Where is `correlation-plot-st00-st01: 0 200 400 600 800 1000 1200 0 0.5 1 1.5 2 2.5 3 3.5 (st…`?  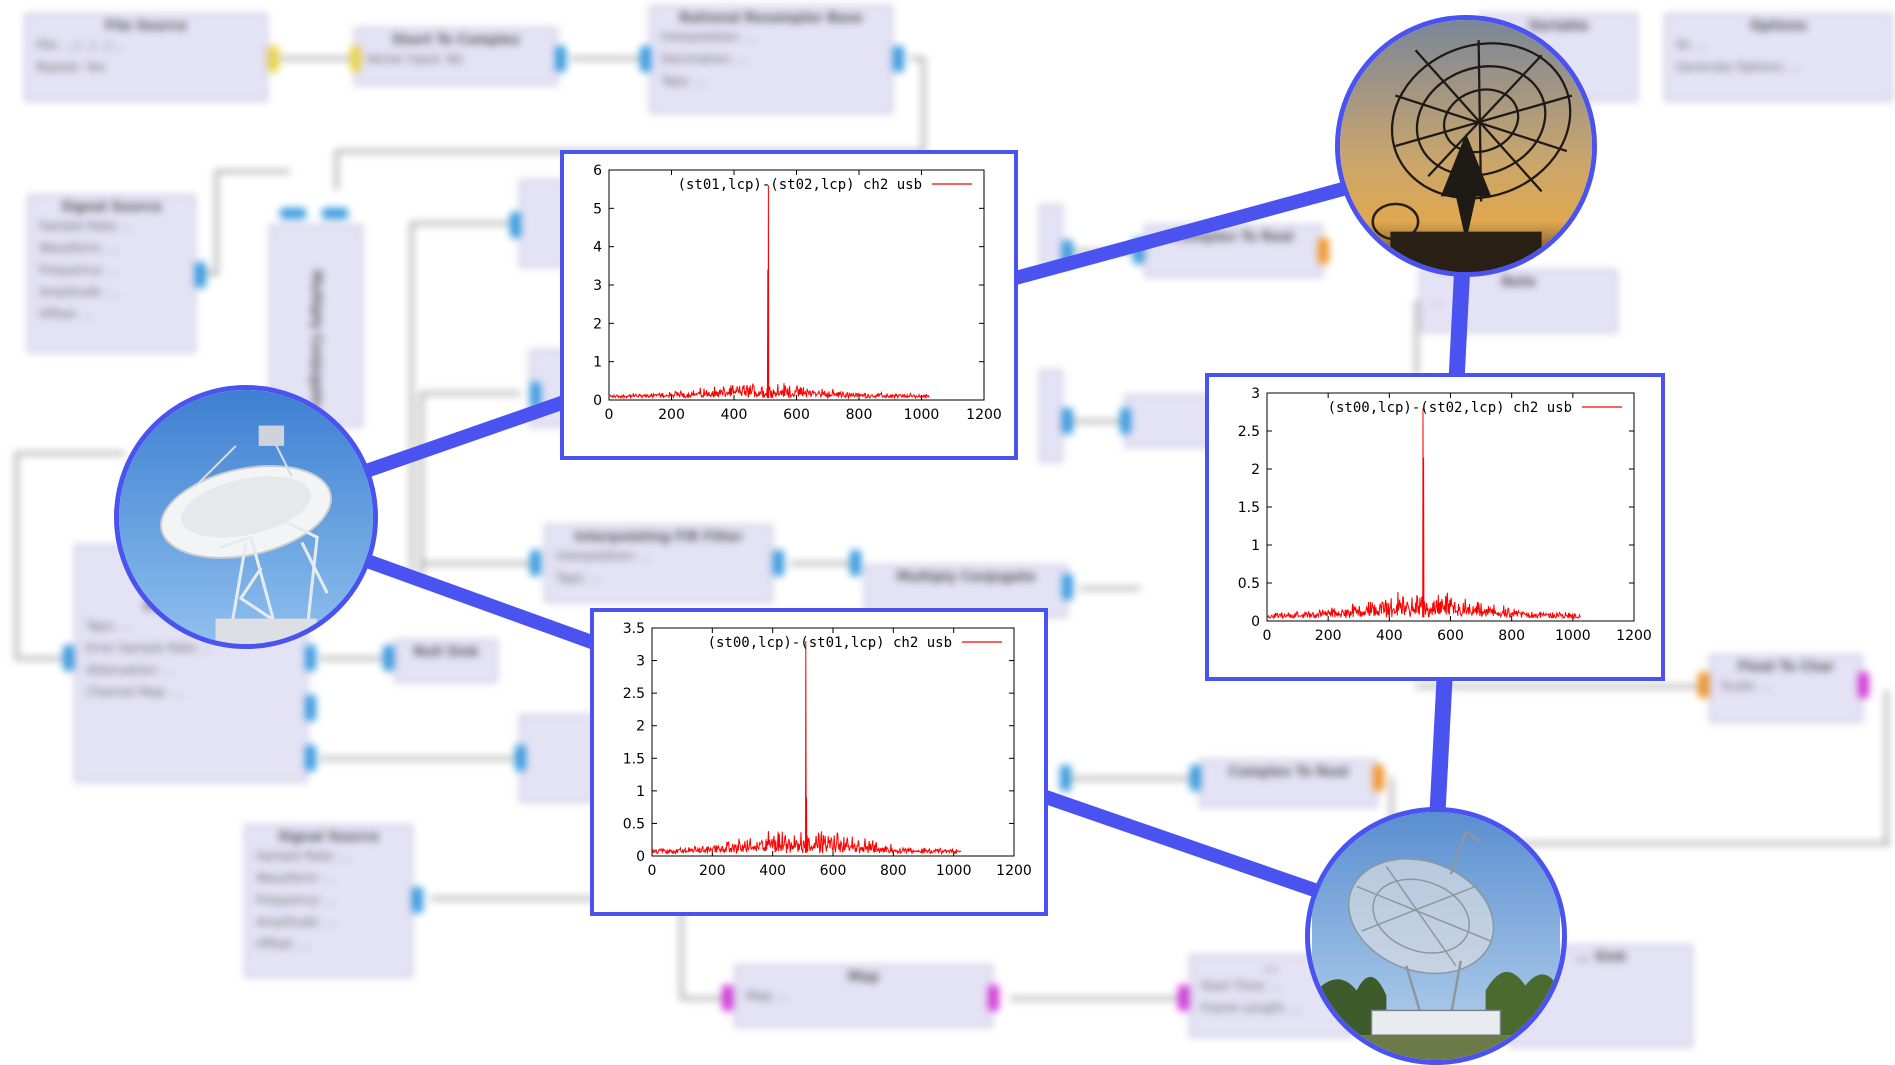 correlation-plot-st00-st01: 0 200 400 600 800 1000 1200 0 0.5 1 1.5 2 2.5 3 3.5 (st… is located at coordinates (819, 762).